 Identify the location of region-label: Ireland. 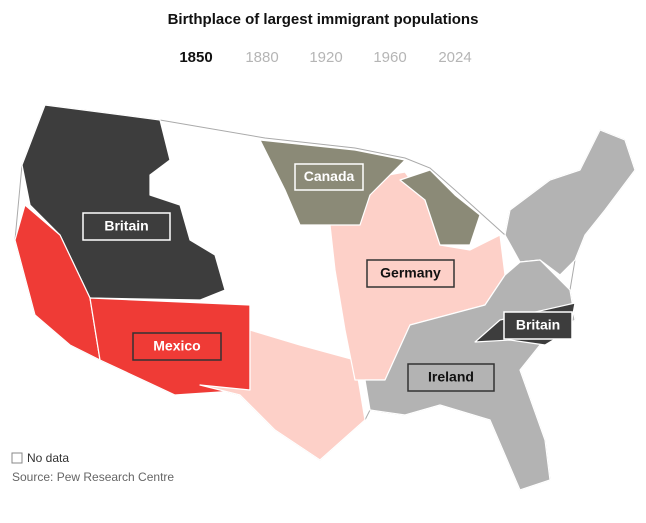
(451, 377).